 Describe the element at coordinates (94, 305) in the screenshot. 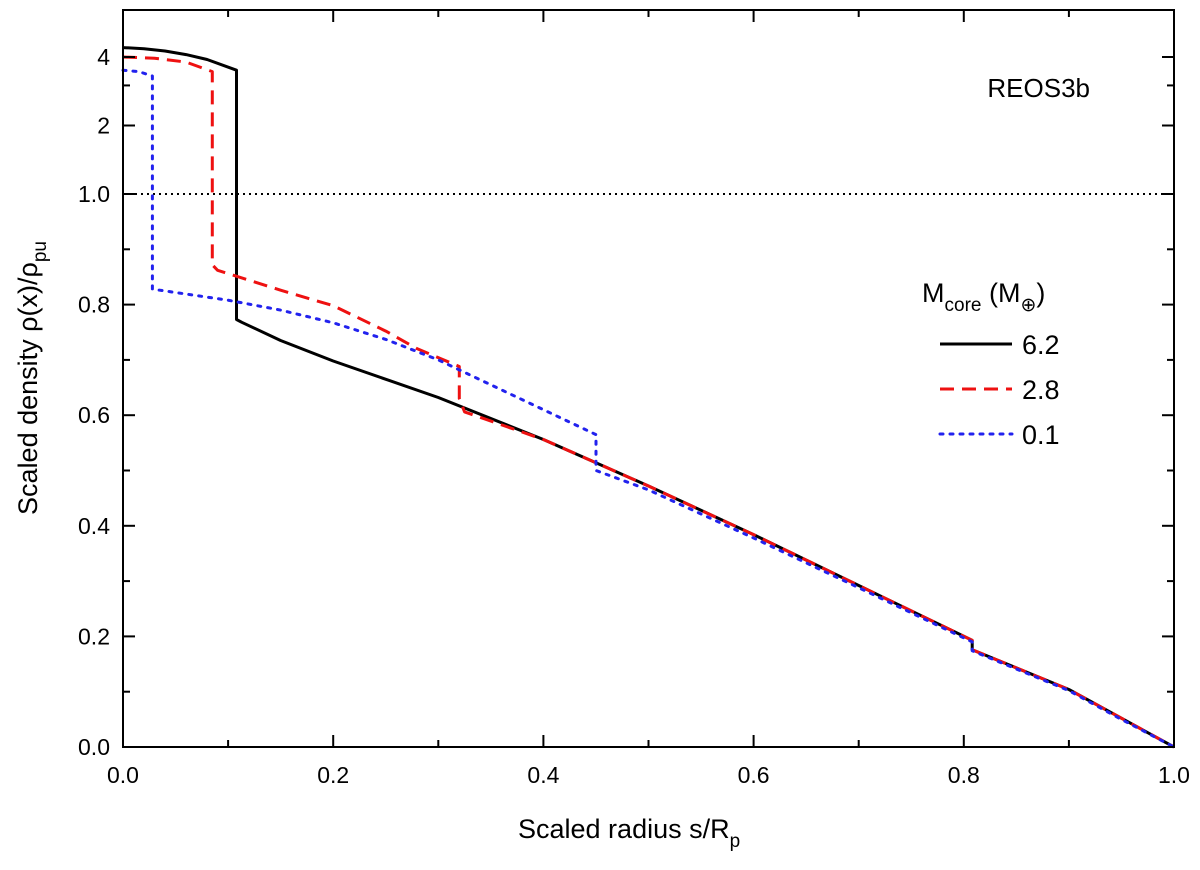

I see `y-tick-label: 0.8` at that location.